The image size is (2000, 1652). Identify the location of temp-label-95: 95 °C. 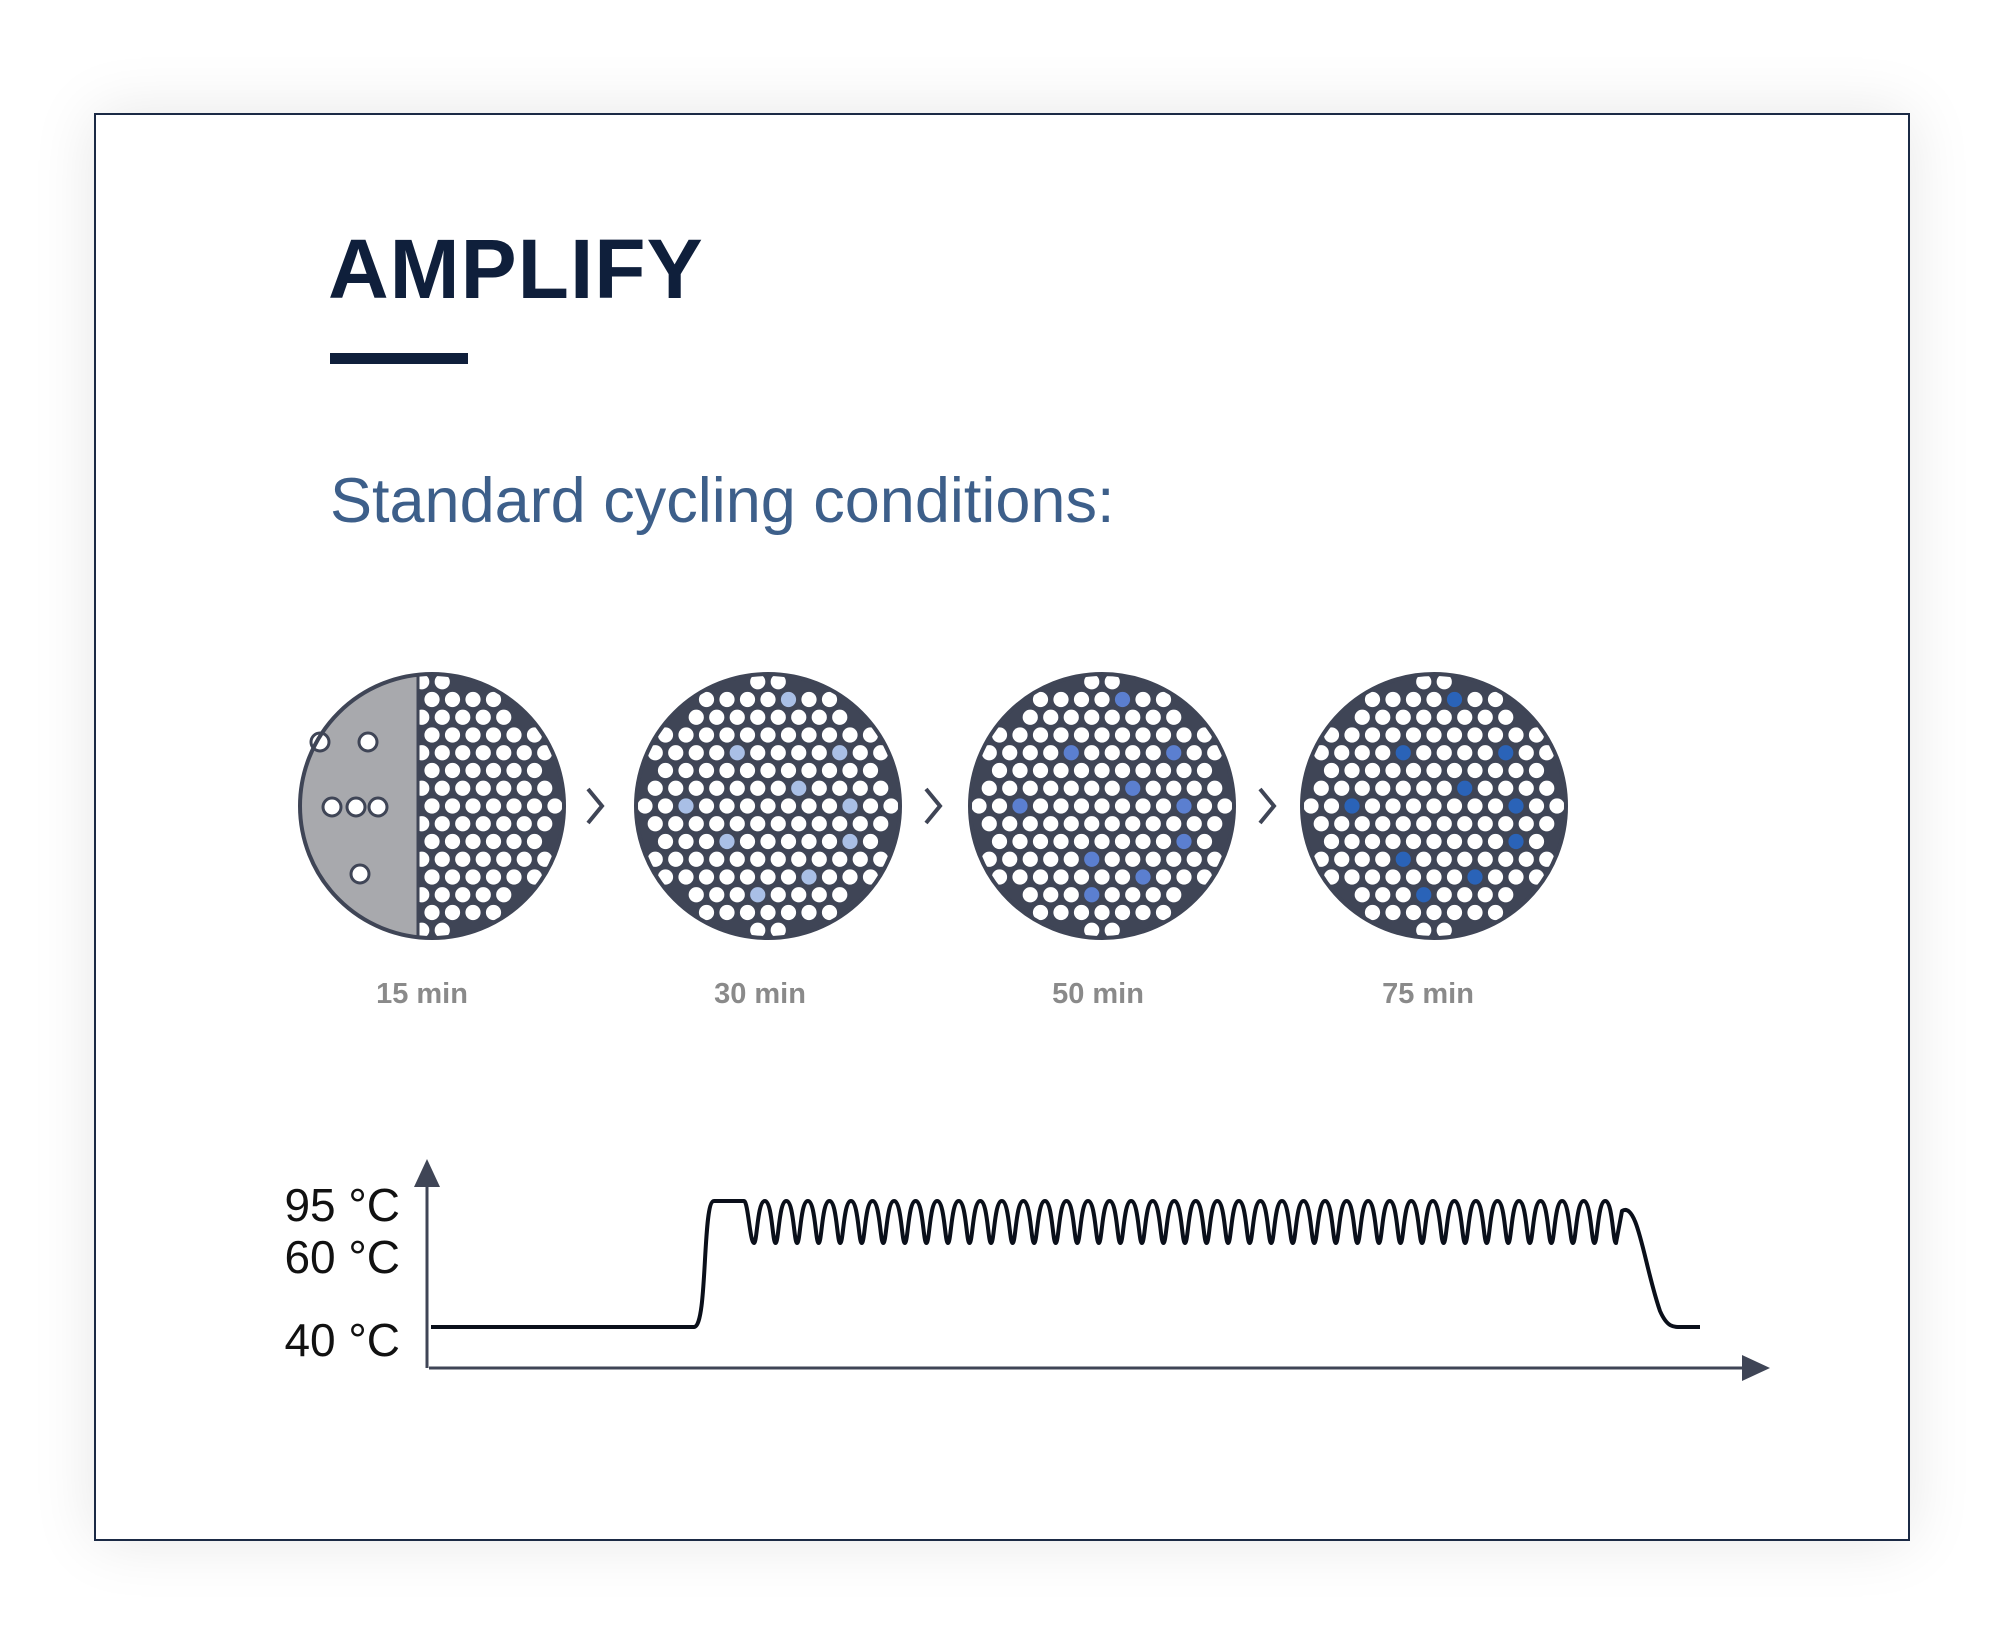
(342, 1205).